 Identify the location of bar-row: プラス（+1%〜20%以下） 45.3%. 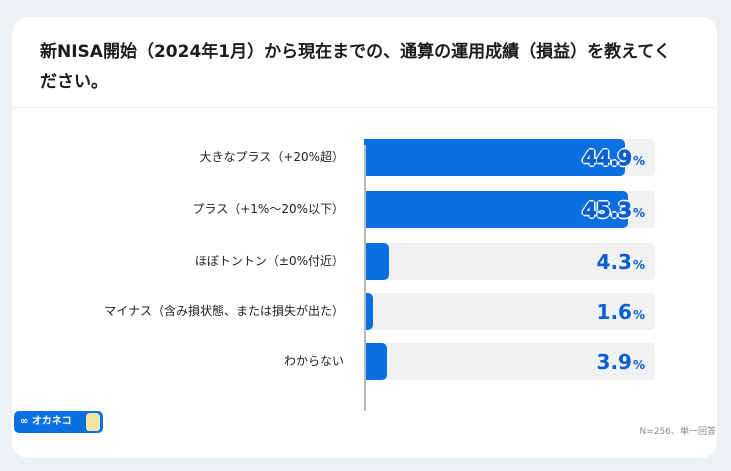
(364, 209).